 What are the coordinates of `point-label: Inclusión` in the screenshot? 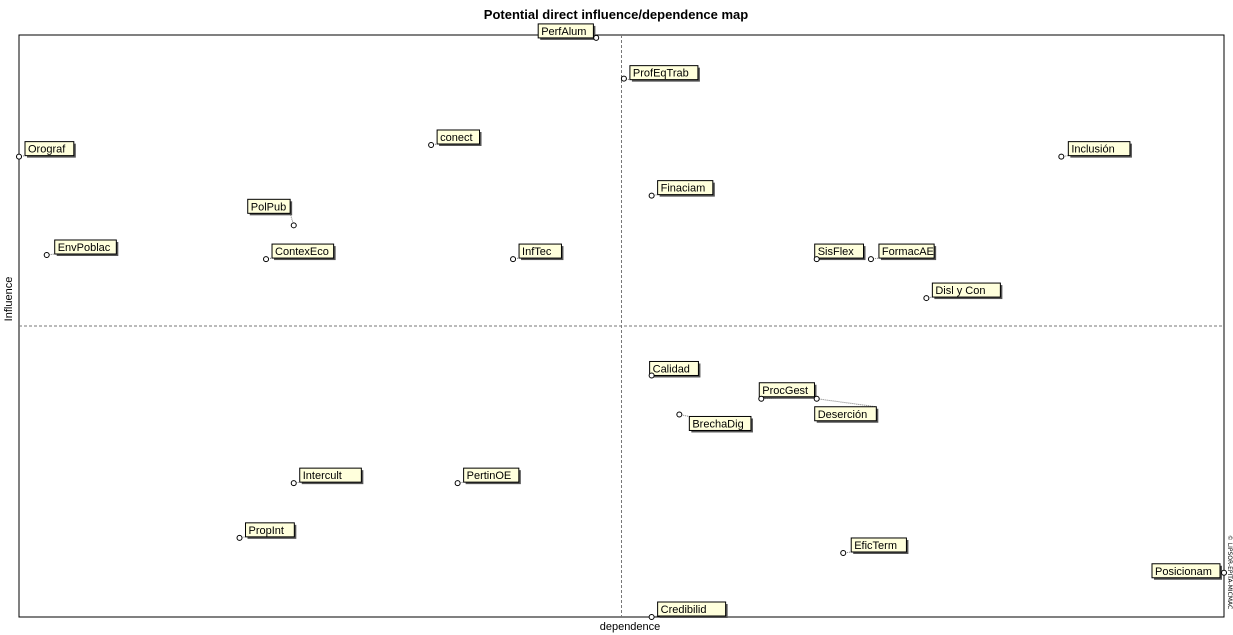 It's located at (1092, 150).